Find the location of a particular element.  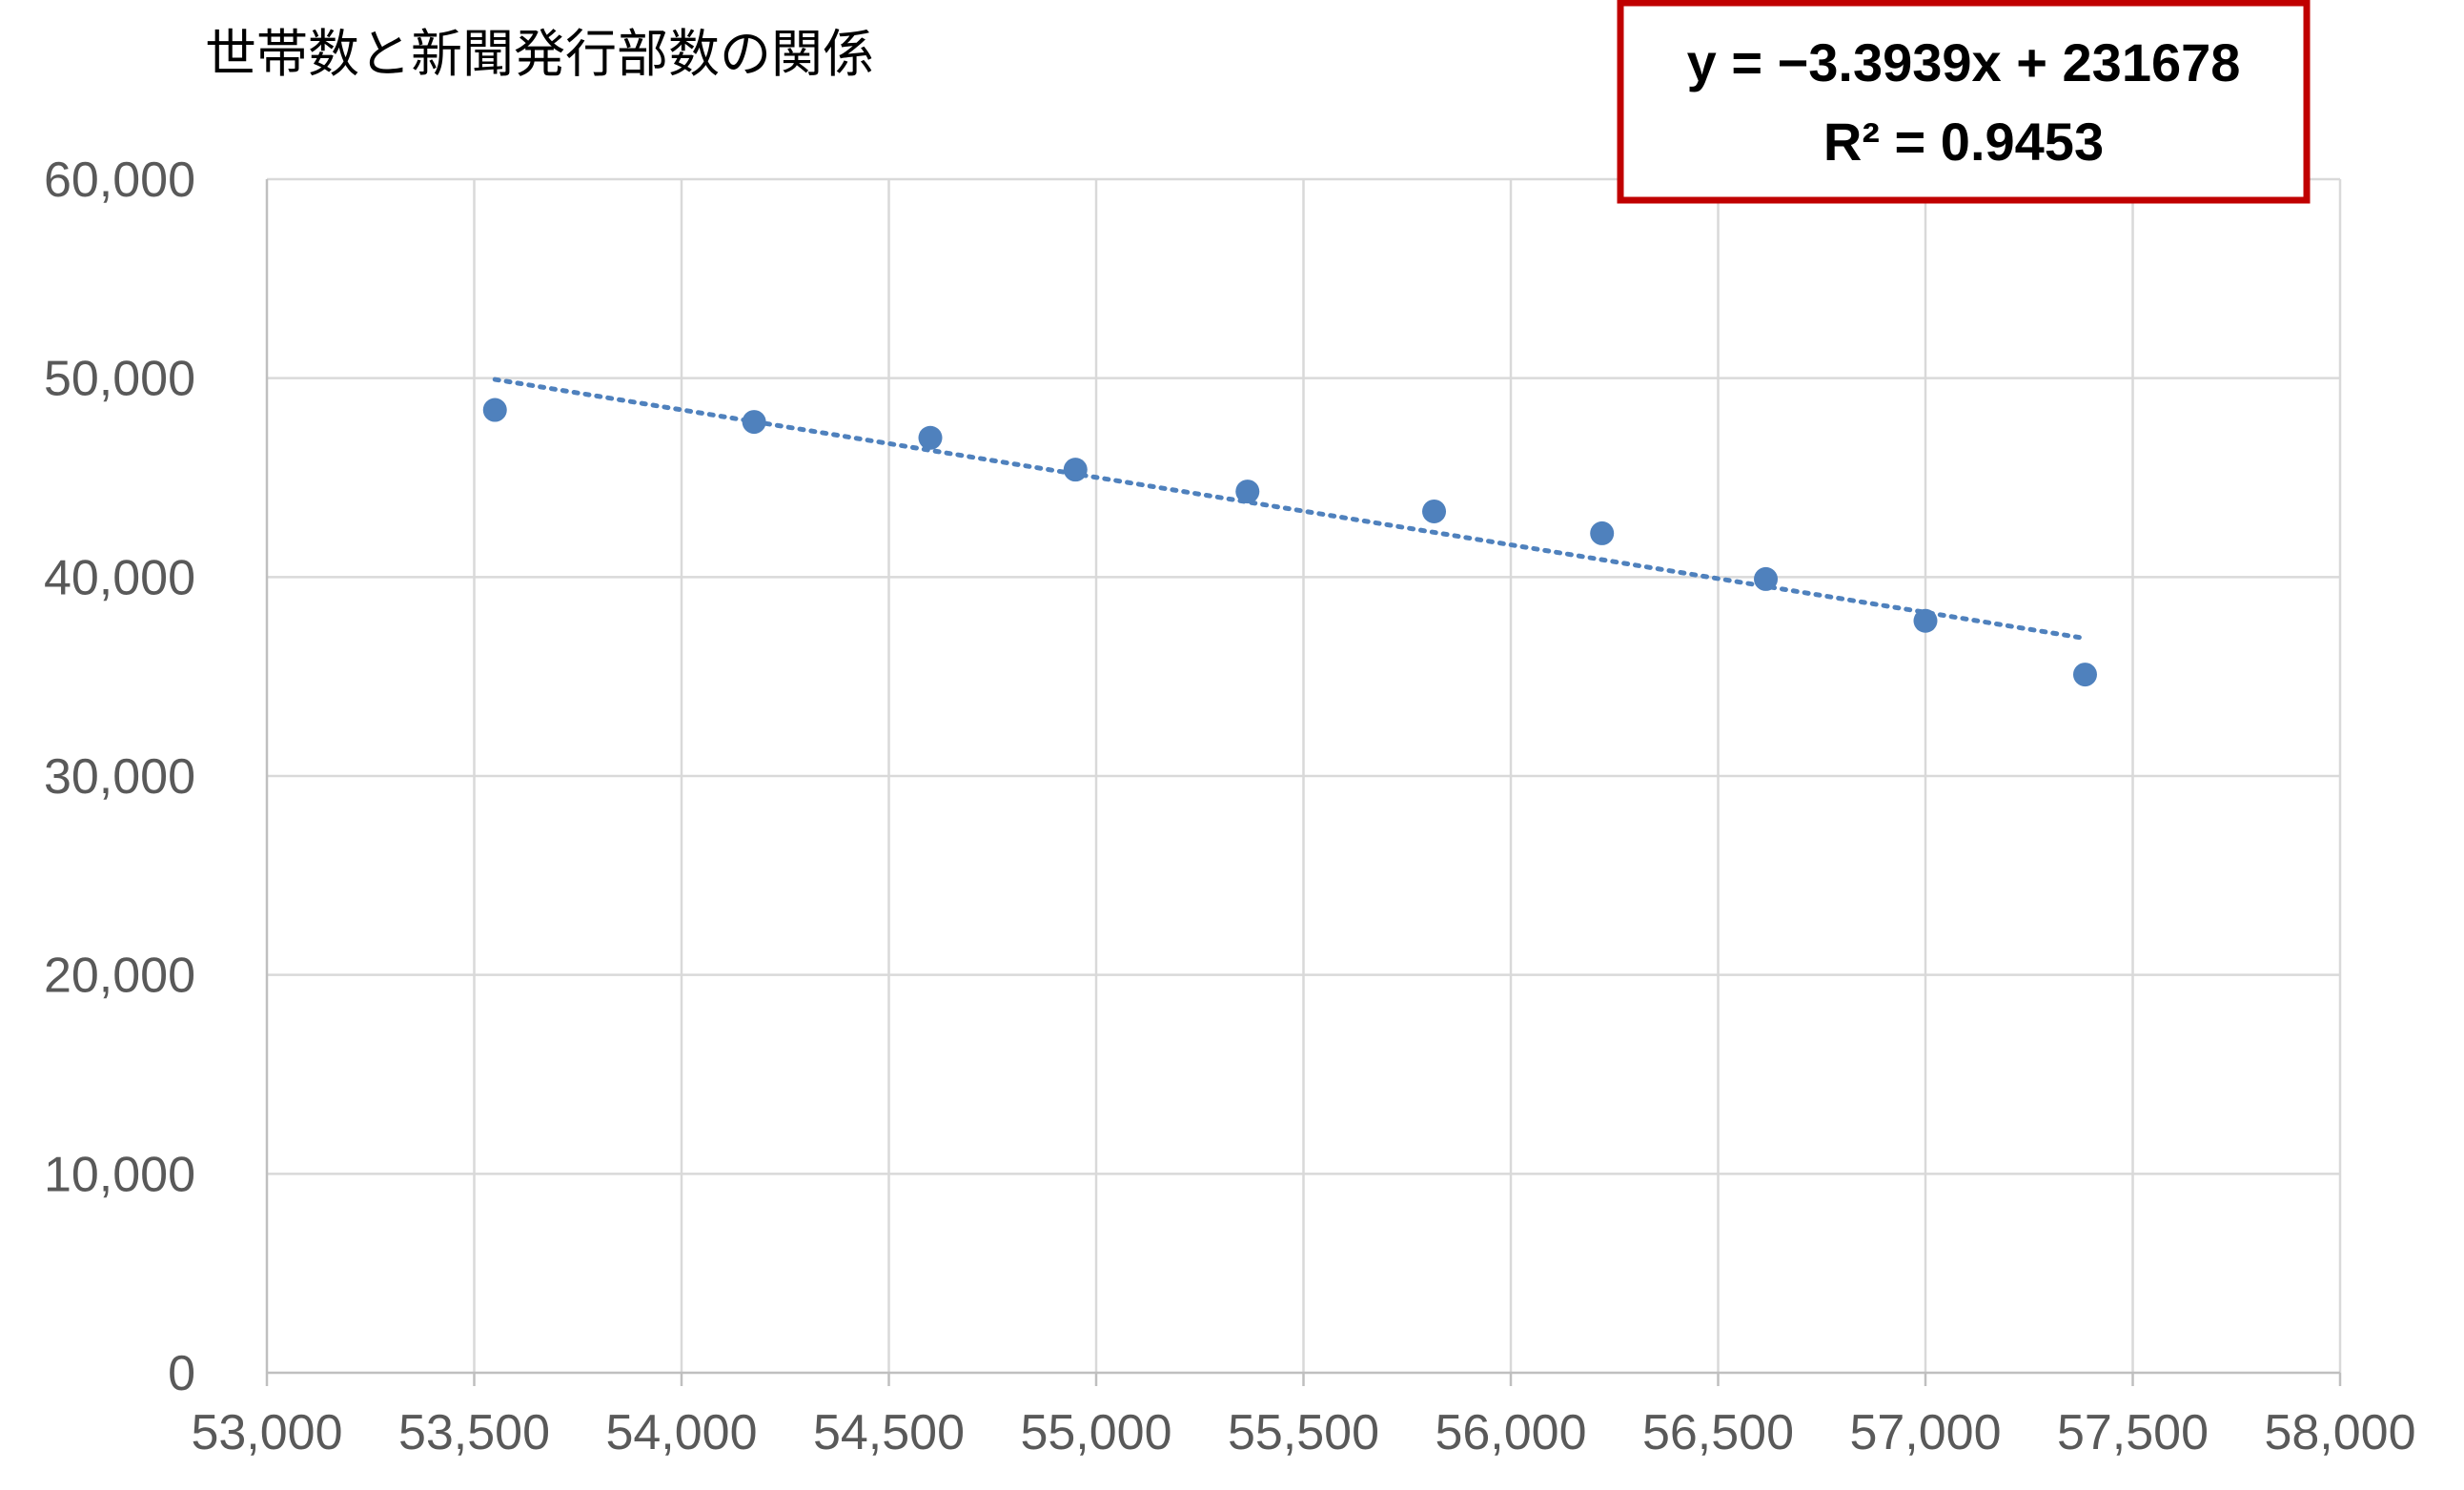

y-tick-label: 20,000 is located at coordinates (119, 976).